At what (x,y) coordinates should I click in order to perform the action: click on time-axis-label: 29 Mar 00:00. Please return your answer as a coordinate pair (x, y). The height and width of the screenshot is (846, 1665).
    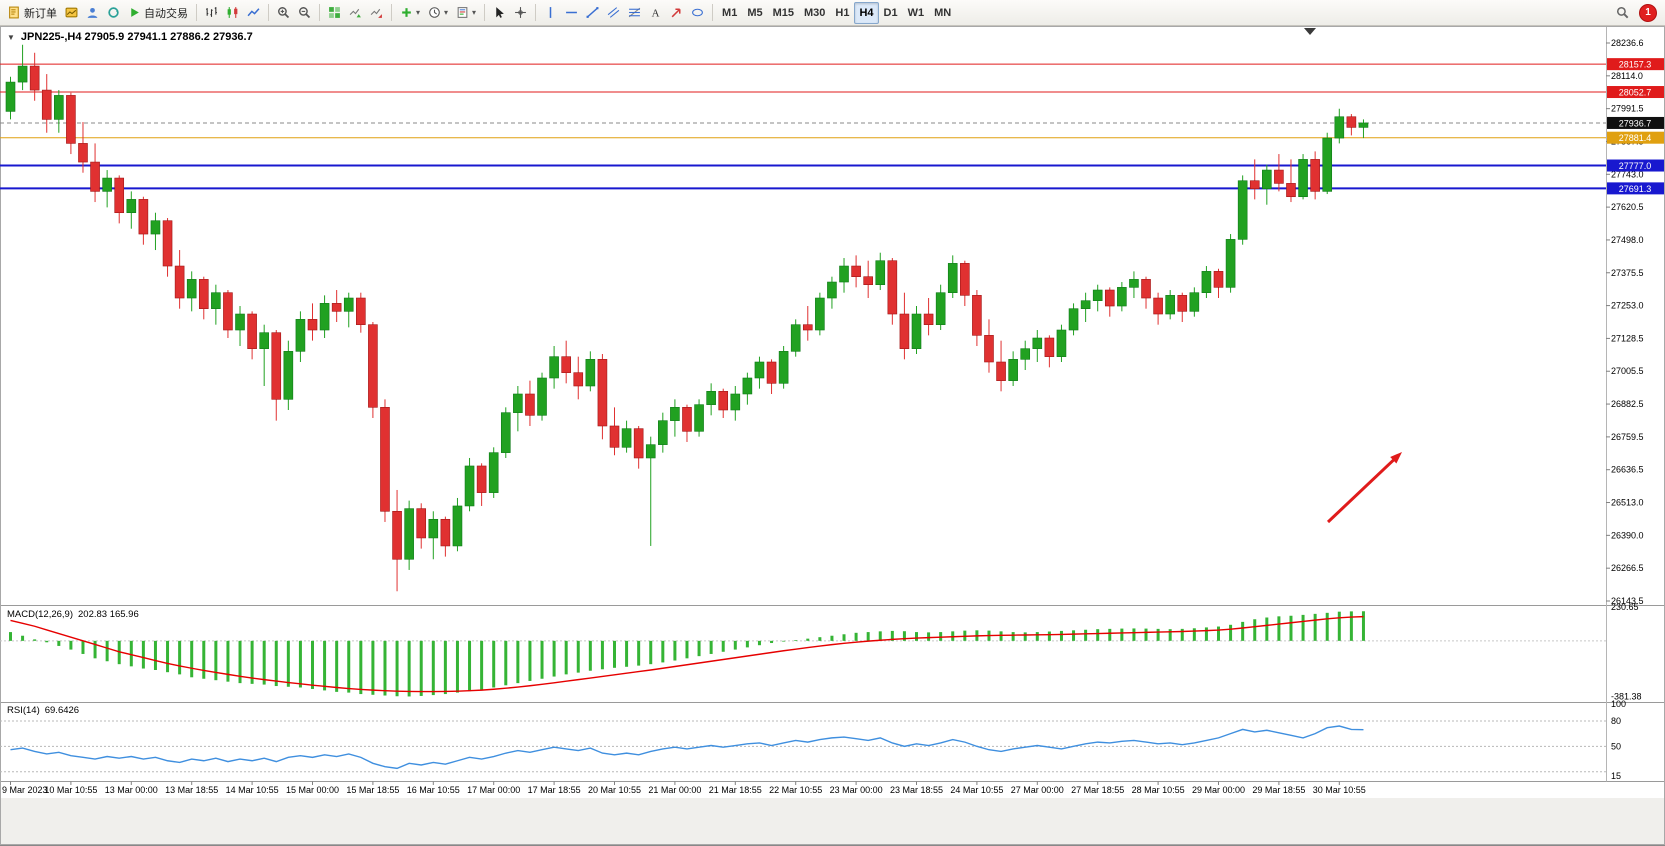
    Looking at the image, I should click on (1218, 790).